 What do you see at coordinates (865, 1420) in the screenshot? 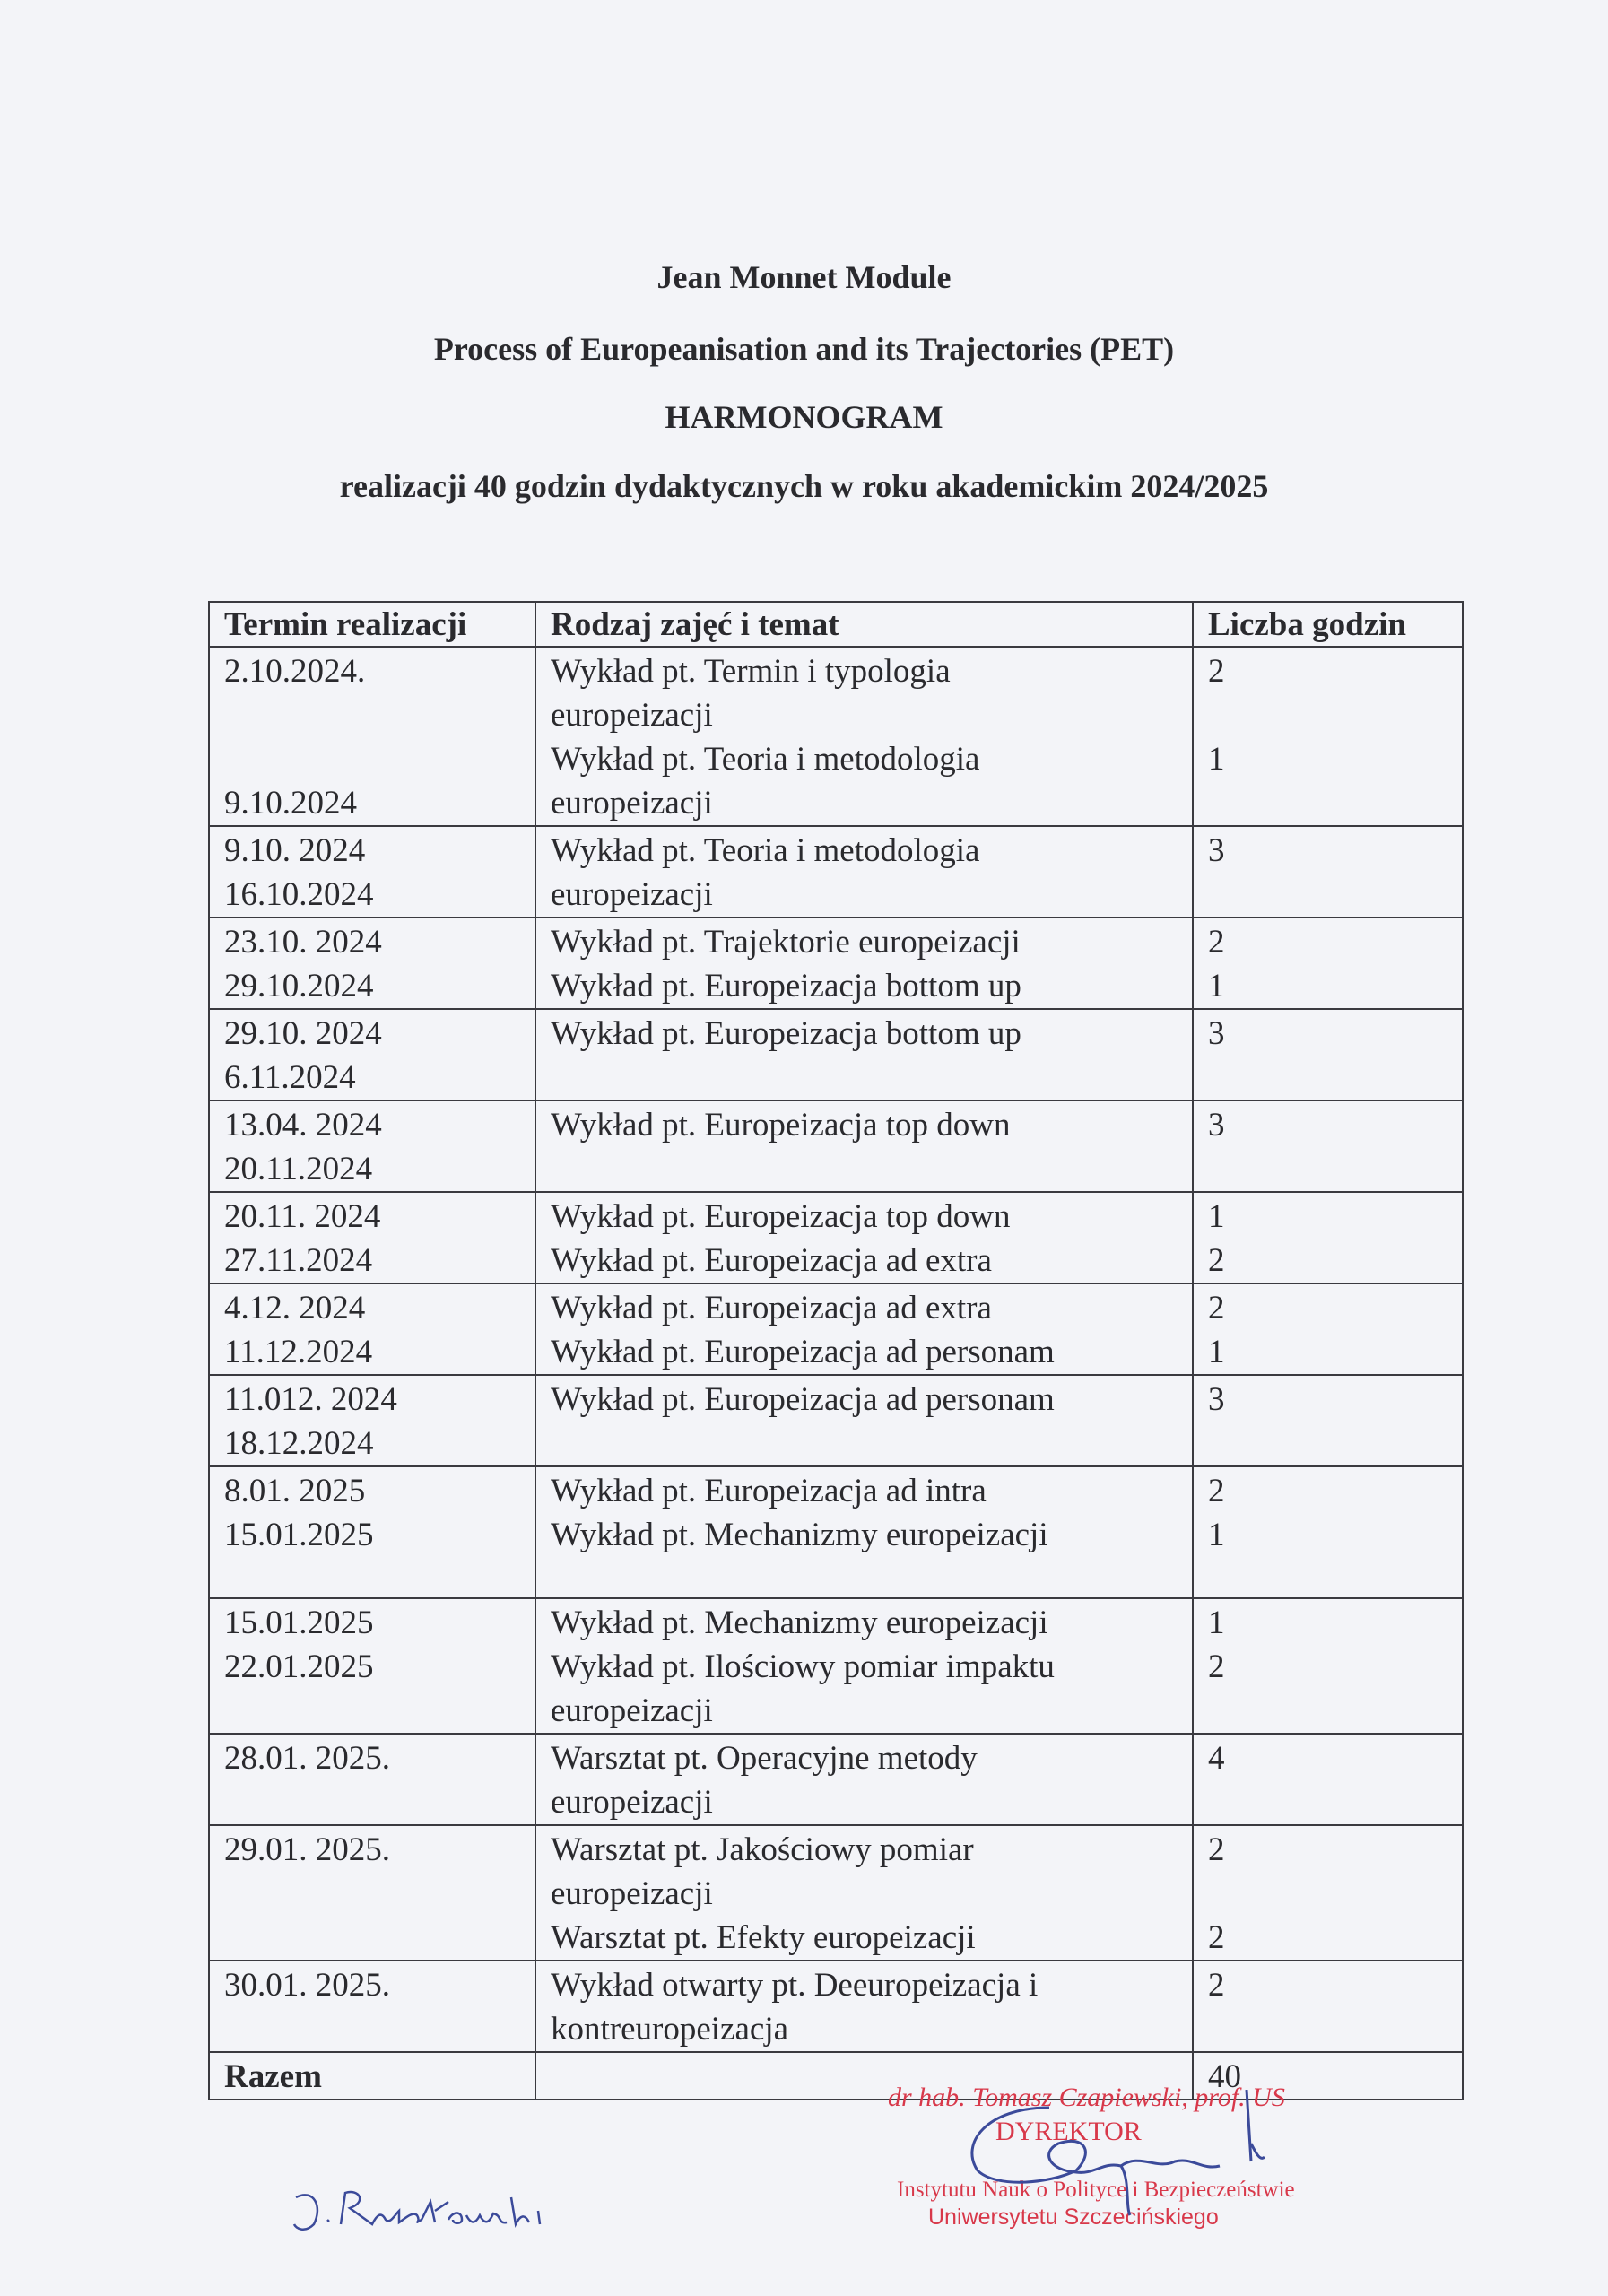
I see `topic-cell: Wykład pt. Europeizacja ad personam` at bounding box center [865, 1420].